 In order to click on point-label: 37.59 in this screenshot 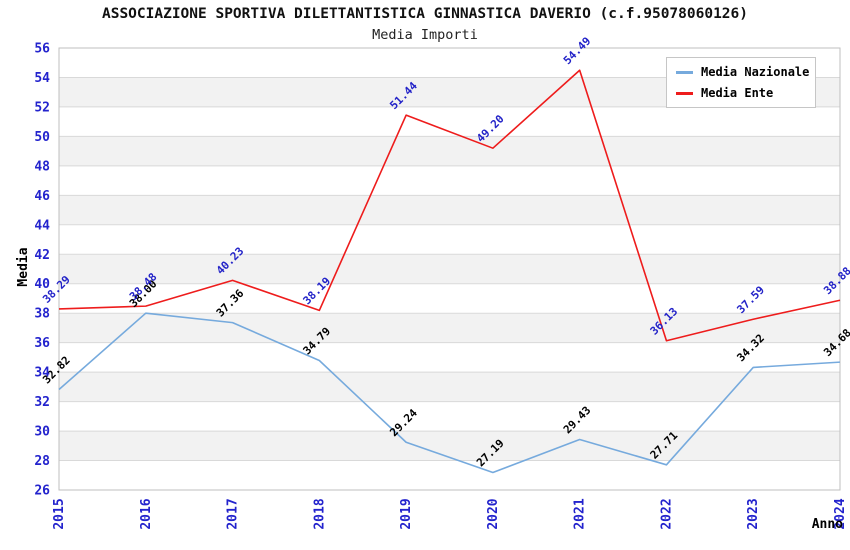, I will do `click(750, 299)`.